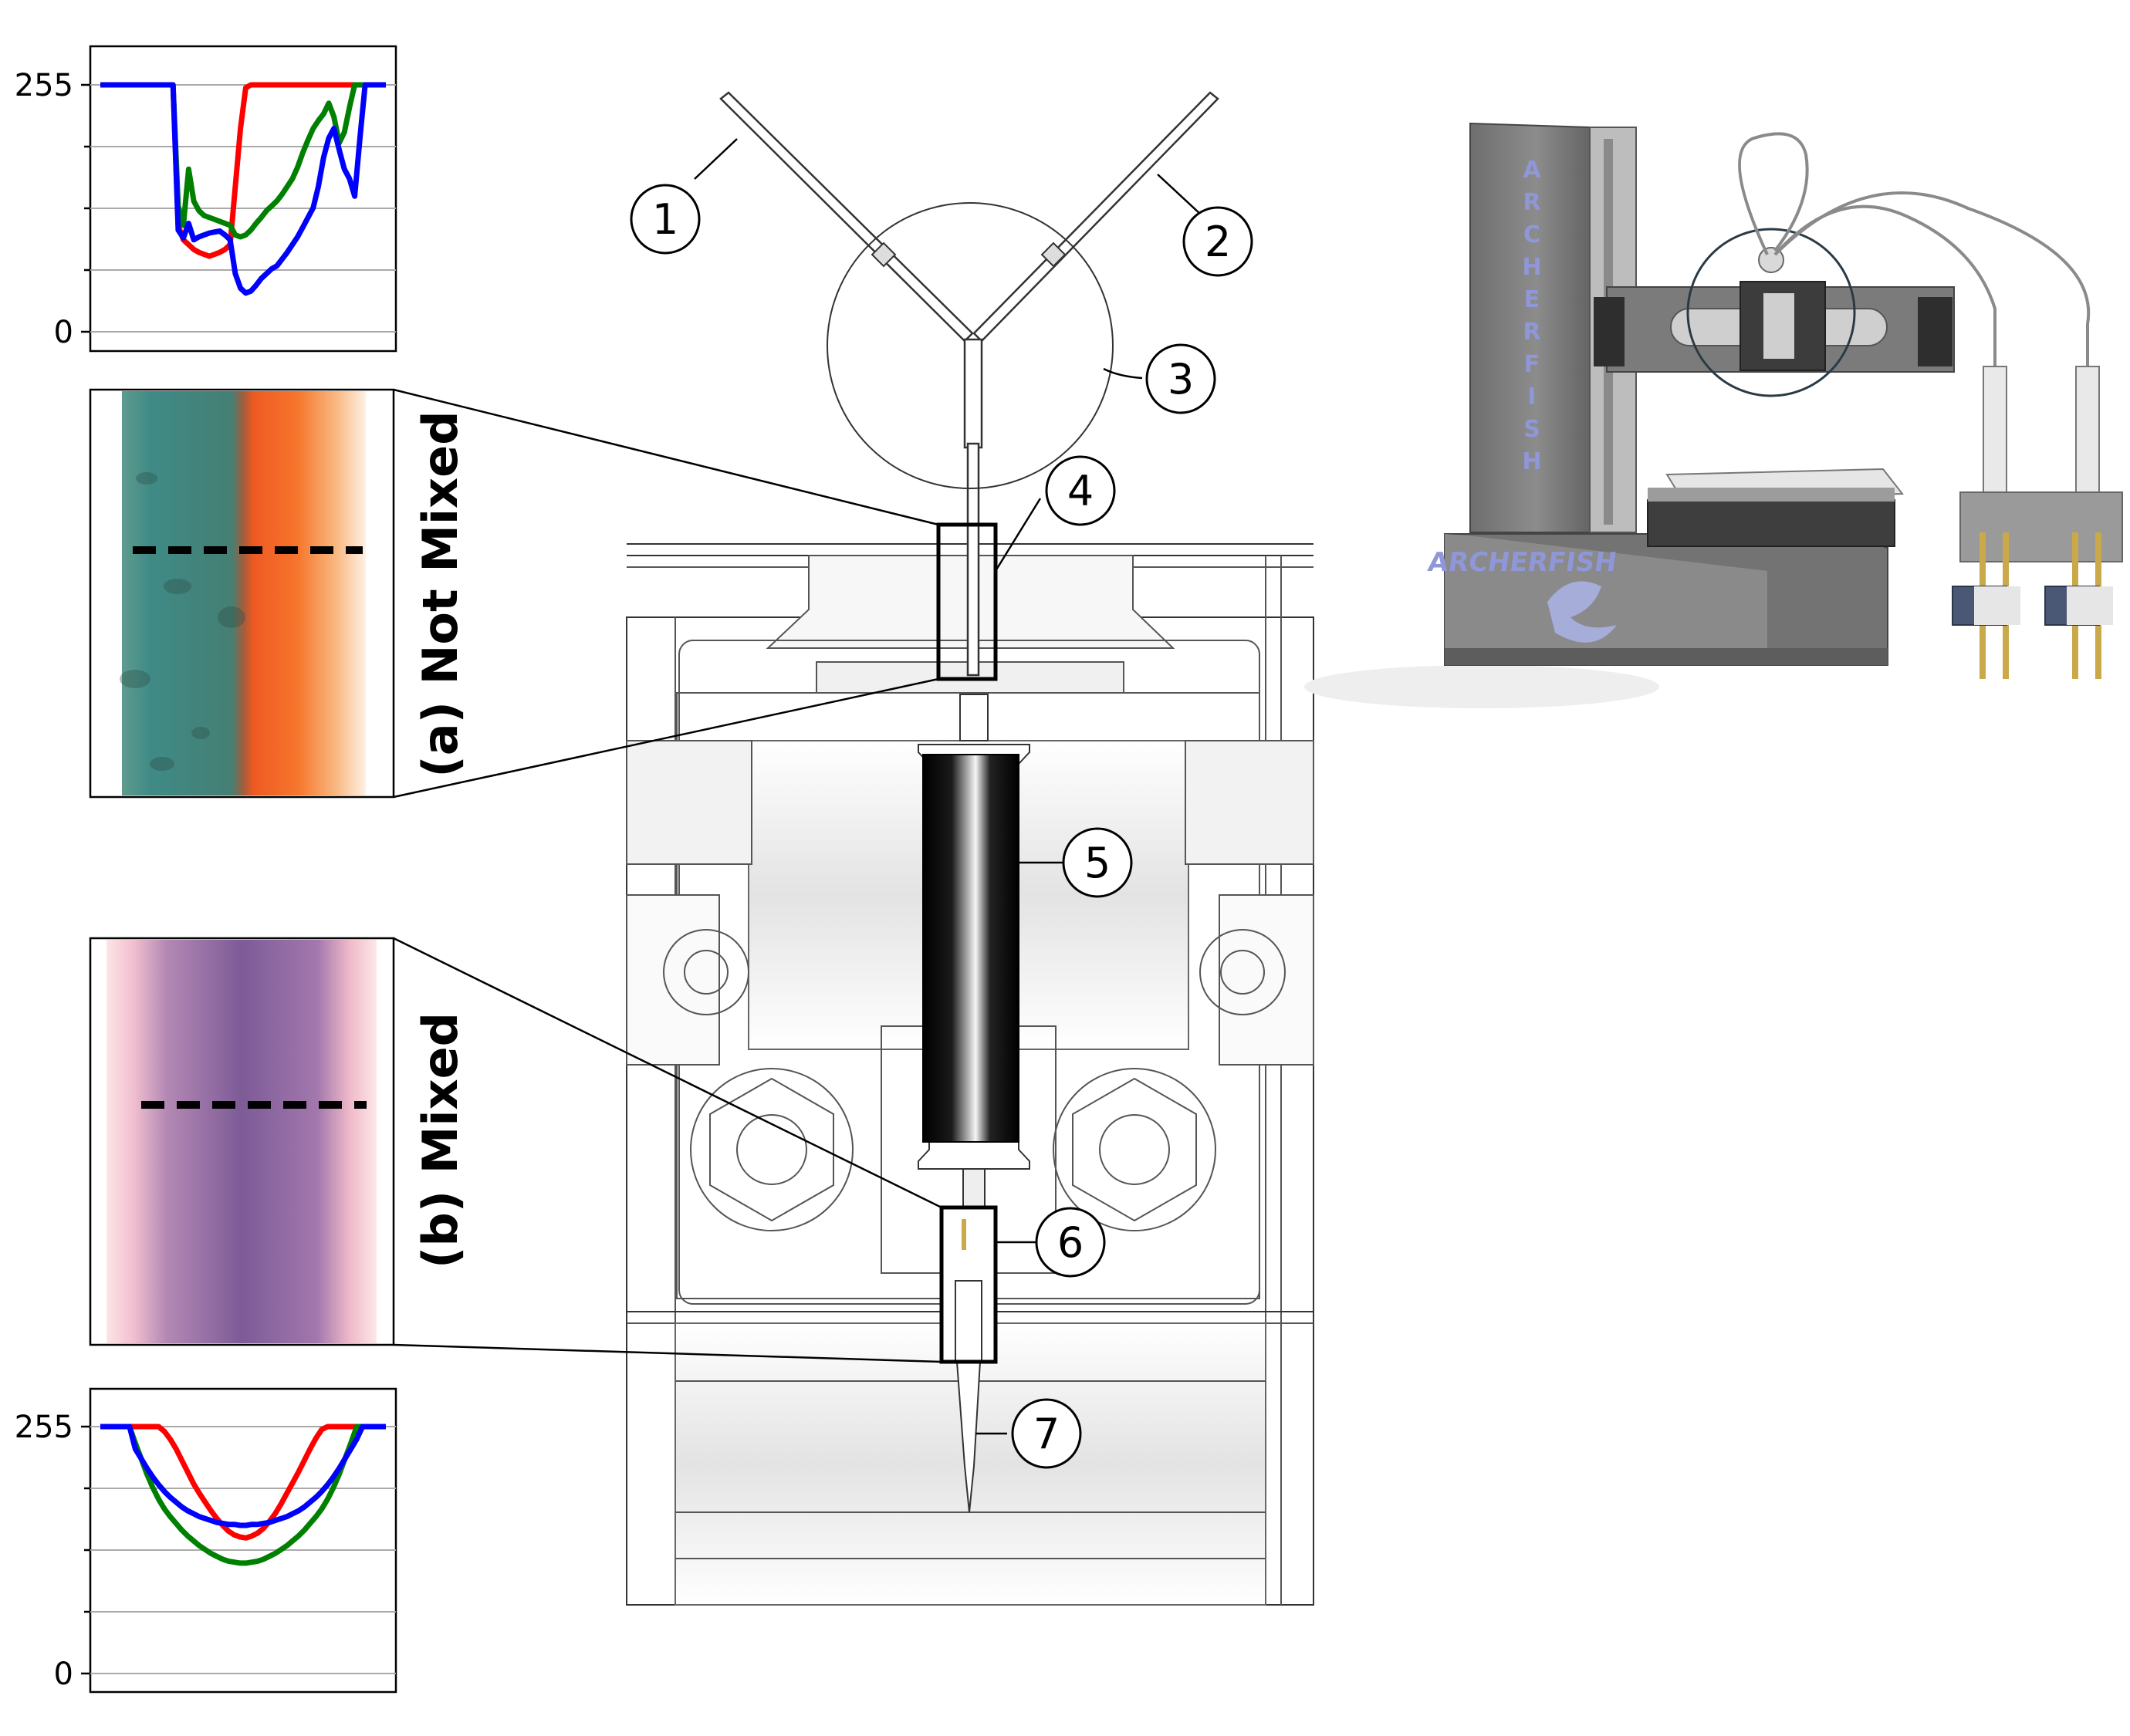 The height and width of the screenshot is (1736, 2130). I want to click on callout-number-1: 1, so click(665, 220).